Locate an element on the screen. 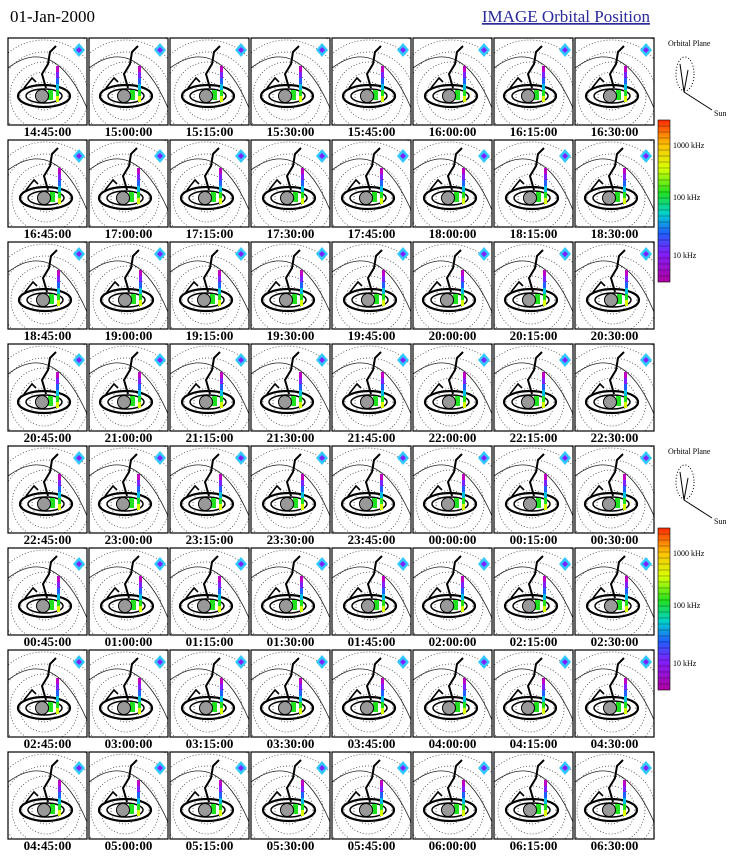  time-label: 02:15:00 is located at coordinates (534, 641).